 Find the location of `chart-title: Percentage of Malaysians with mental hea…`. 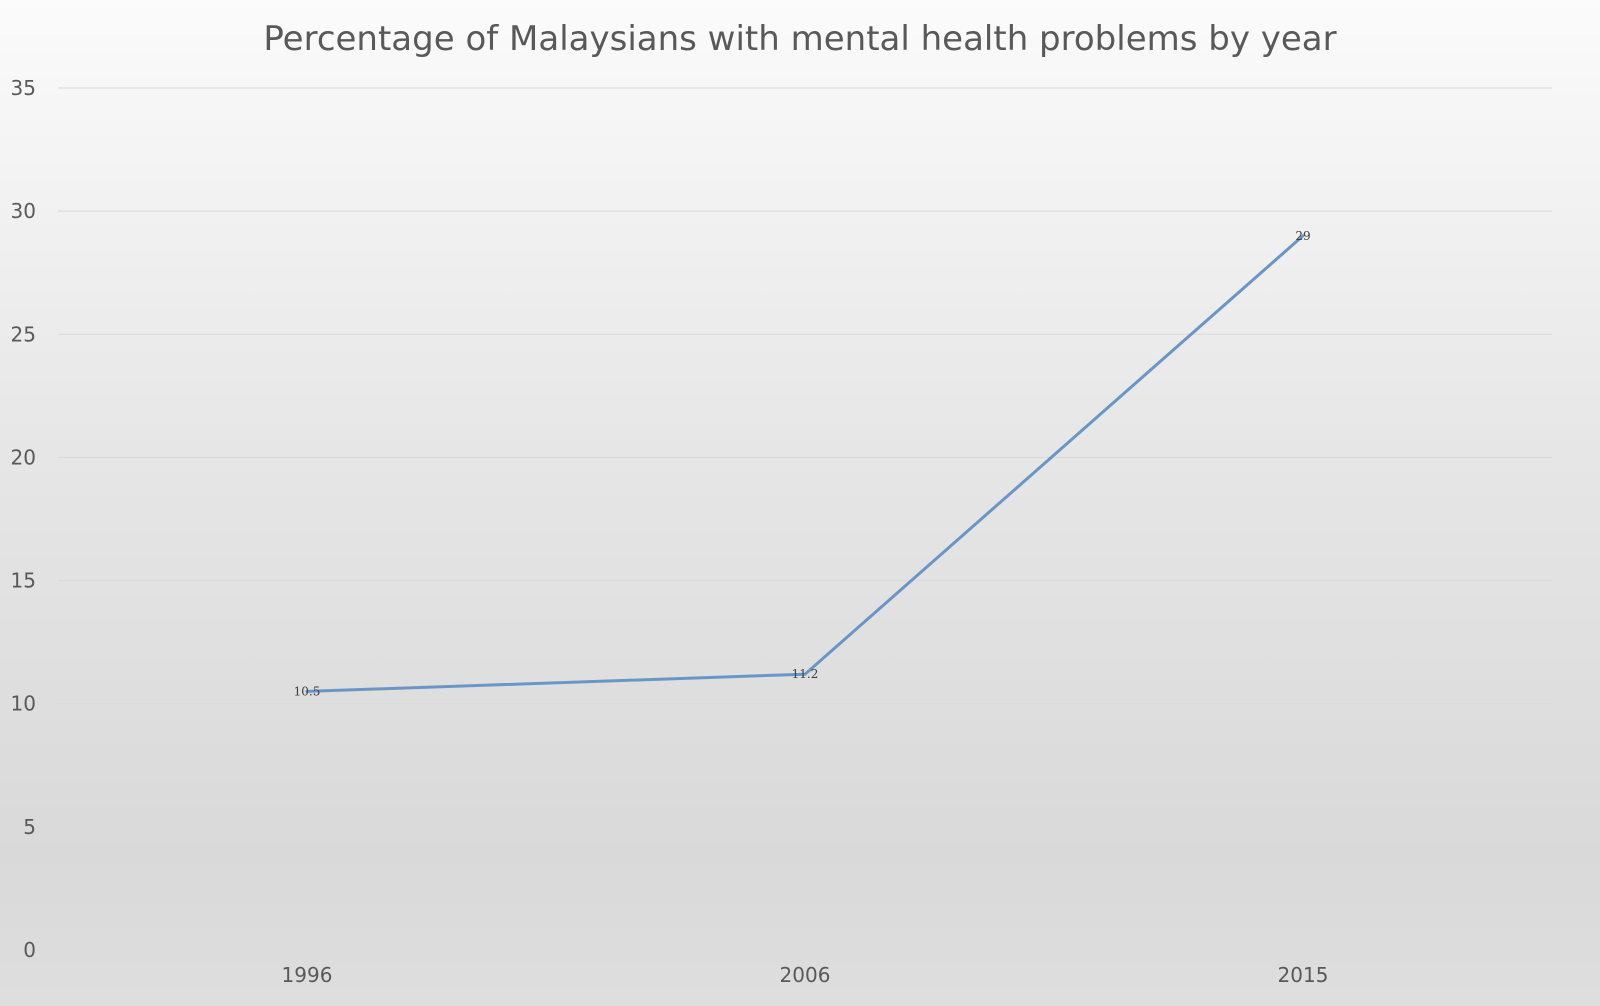

chart-title: Percentage of Malaysians with mental hea… is located at coordinates (799, 39).